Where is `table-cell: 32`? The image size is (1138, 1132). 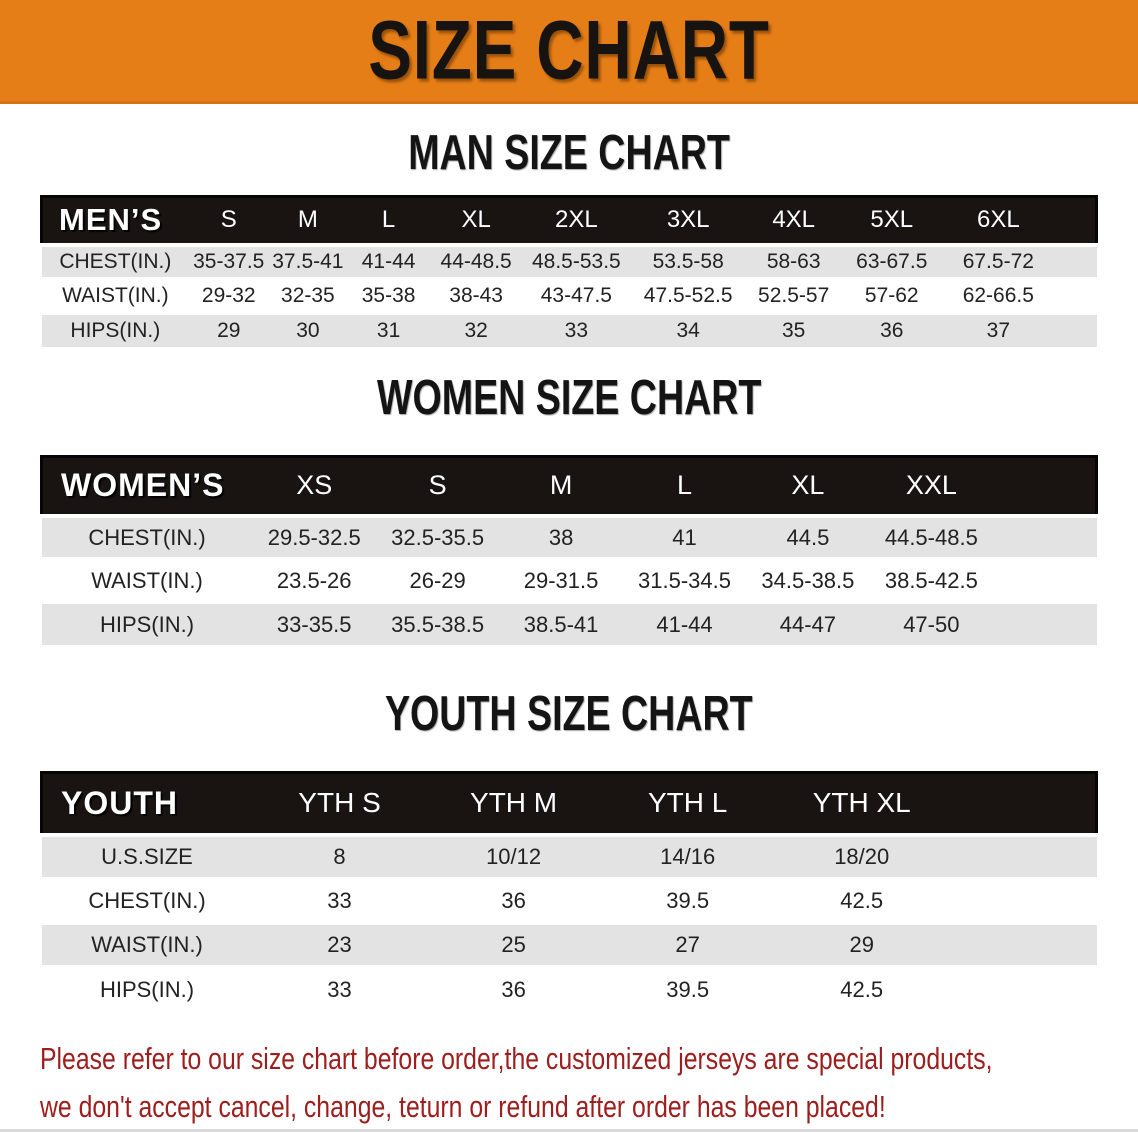 table-cell: 32 is located at coordinates (476, 328).